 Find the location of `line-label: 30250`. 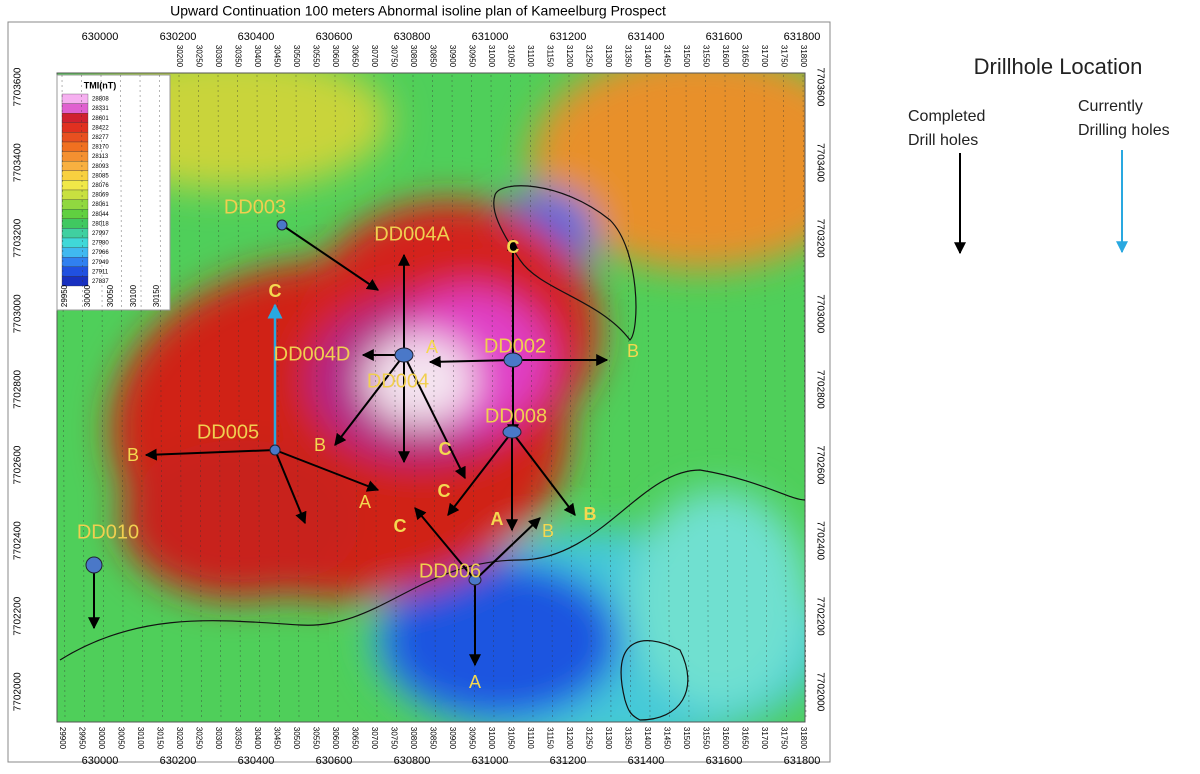

line-label: 30250 is located at coordinates (198, 56).